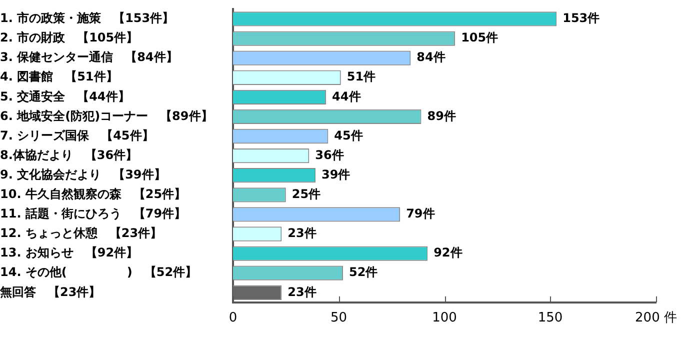  Describe the element at coordinates (479, 37) in the screenshot. I see `data-label: 105件` at that location.